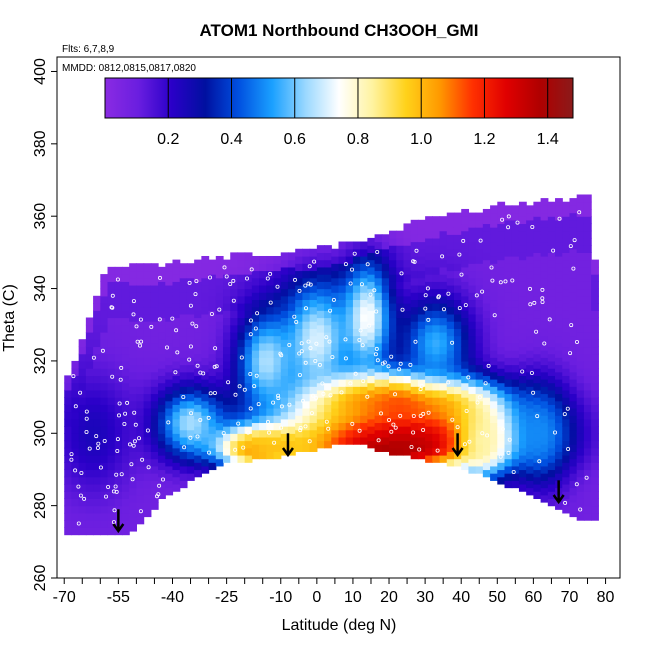 Image resolution: width=650 pixels, height=650 pixels. Describe the element at coordinates (88, 49) in the screenshot. I see `flights-label: Flts: 6,7,8,9` at that location.